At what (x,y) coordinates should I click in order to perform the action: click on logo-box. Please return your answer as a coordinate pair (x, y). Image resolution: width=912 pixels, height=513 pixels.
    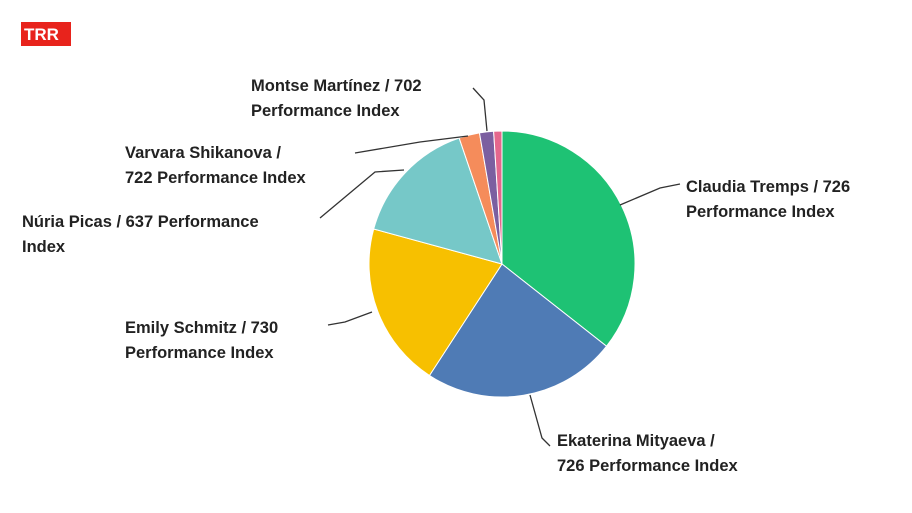
    Looking at the image, I should click on (46, 34).